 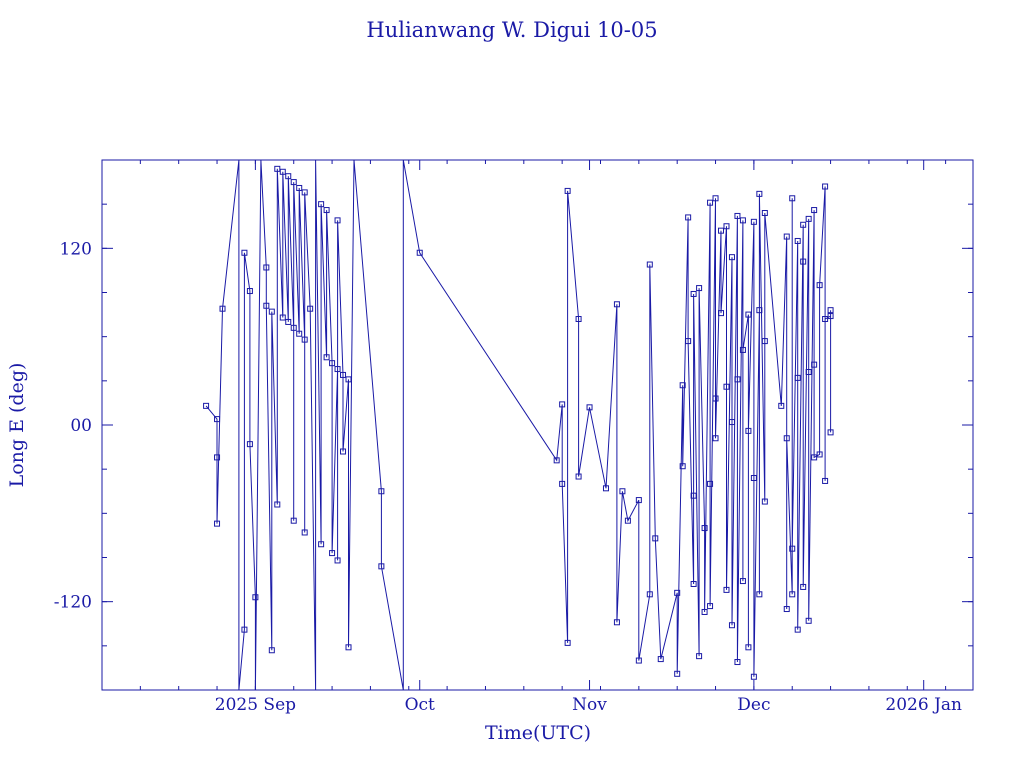 I want to click on y-tick-label: 120, so click(x=76, y=249).